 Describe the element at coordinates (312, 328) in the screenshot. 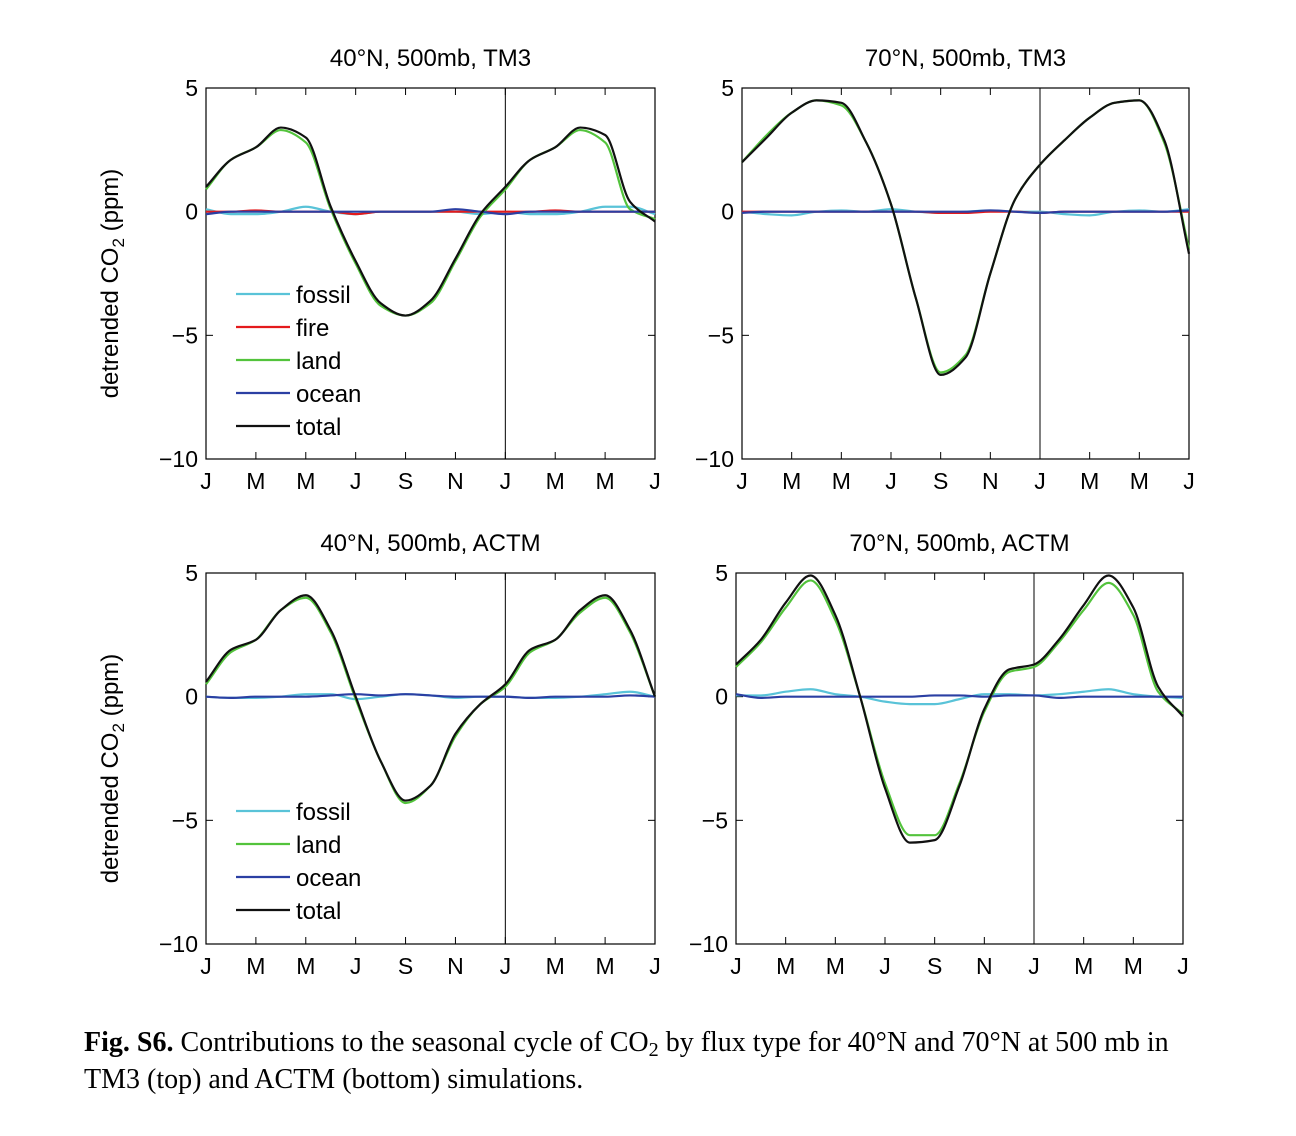

I see `legend-label-fire: fire` at that location.